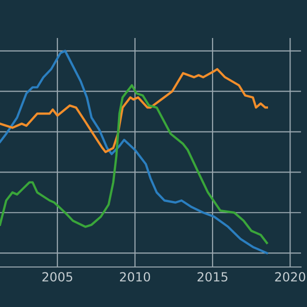 The image size is (307, 307). What do you see at coordinates (135, 277) in the screenshot?
I see `x-tick-label: 2010` at bounding box center [135, 277].